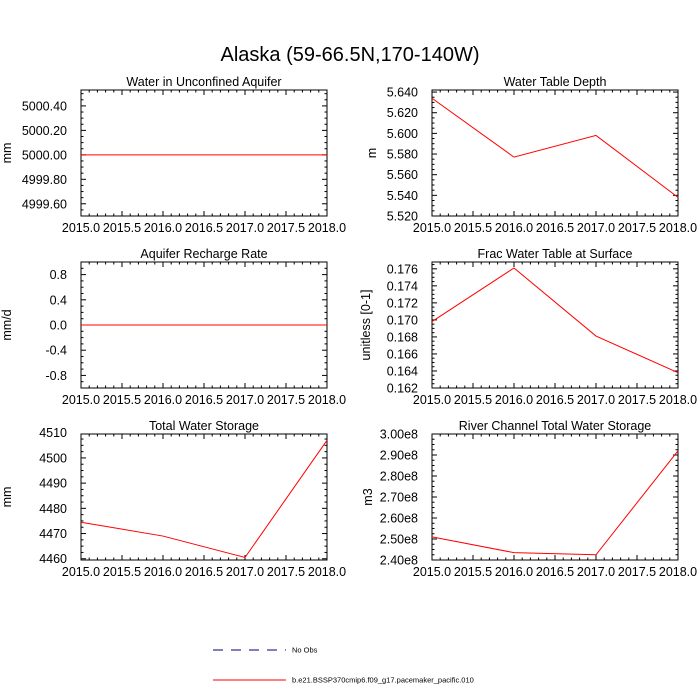 The height and width of the screenshot is (700, 700). I want to click on y-tick-label: 4490, so click(53, 484).